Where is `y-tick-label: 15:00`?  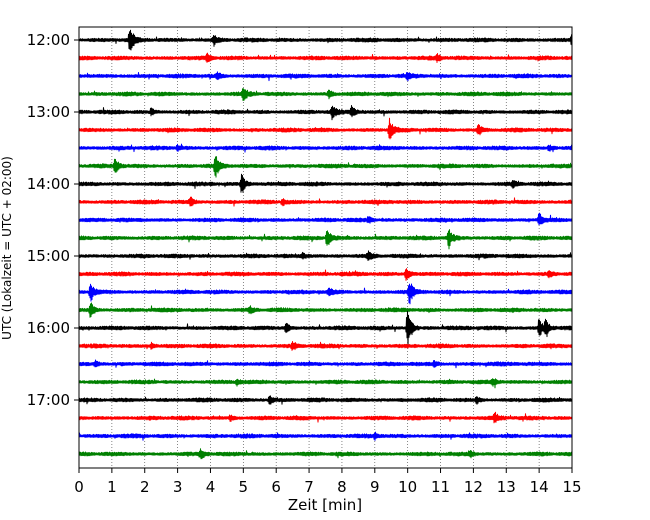 y-tick-label: 15:00 is located at coordinates (48, 256).